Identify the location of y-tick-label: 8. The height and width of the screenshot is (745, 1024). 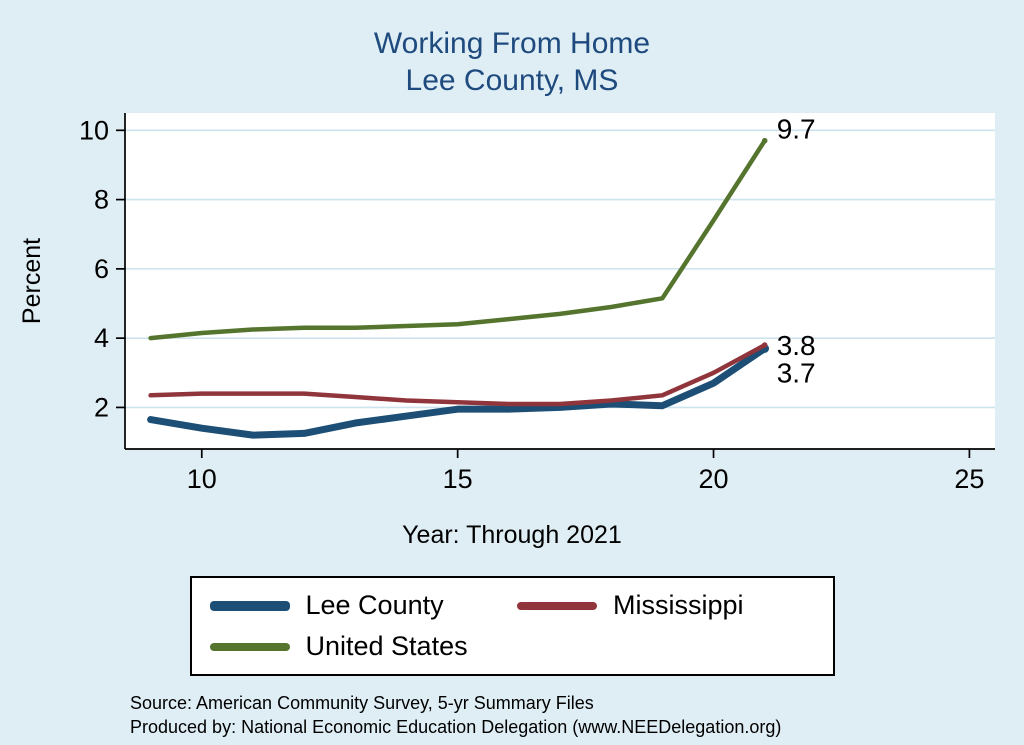
(101, 200).